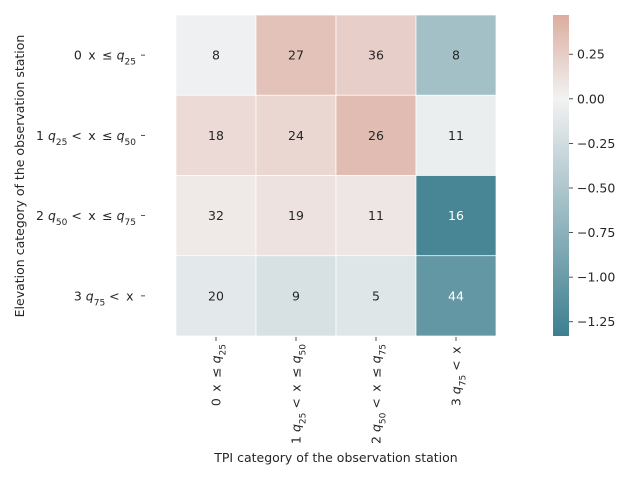 This screenshot has height=484, width=640. I want to click on cell-value-label: 26, so click(376, 135).